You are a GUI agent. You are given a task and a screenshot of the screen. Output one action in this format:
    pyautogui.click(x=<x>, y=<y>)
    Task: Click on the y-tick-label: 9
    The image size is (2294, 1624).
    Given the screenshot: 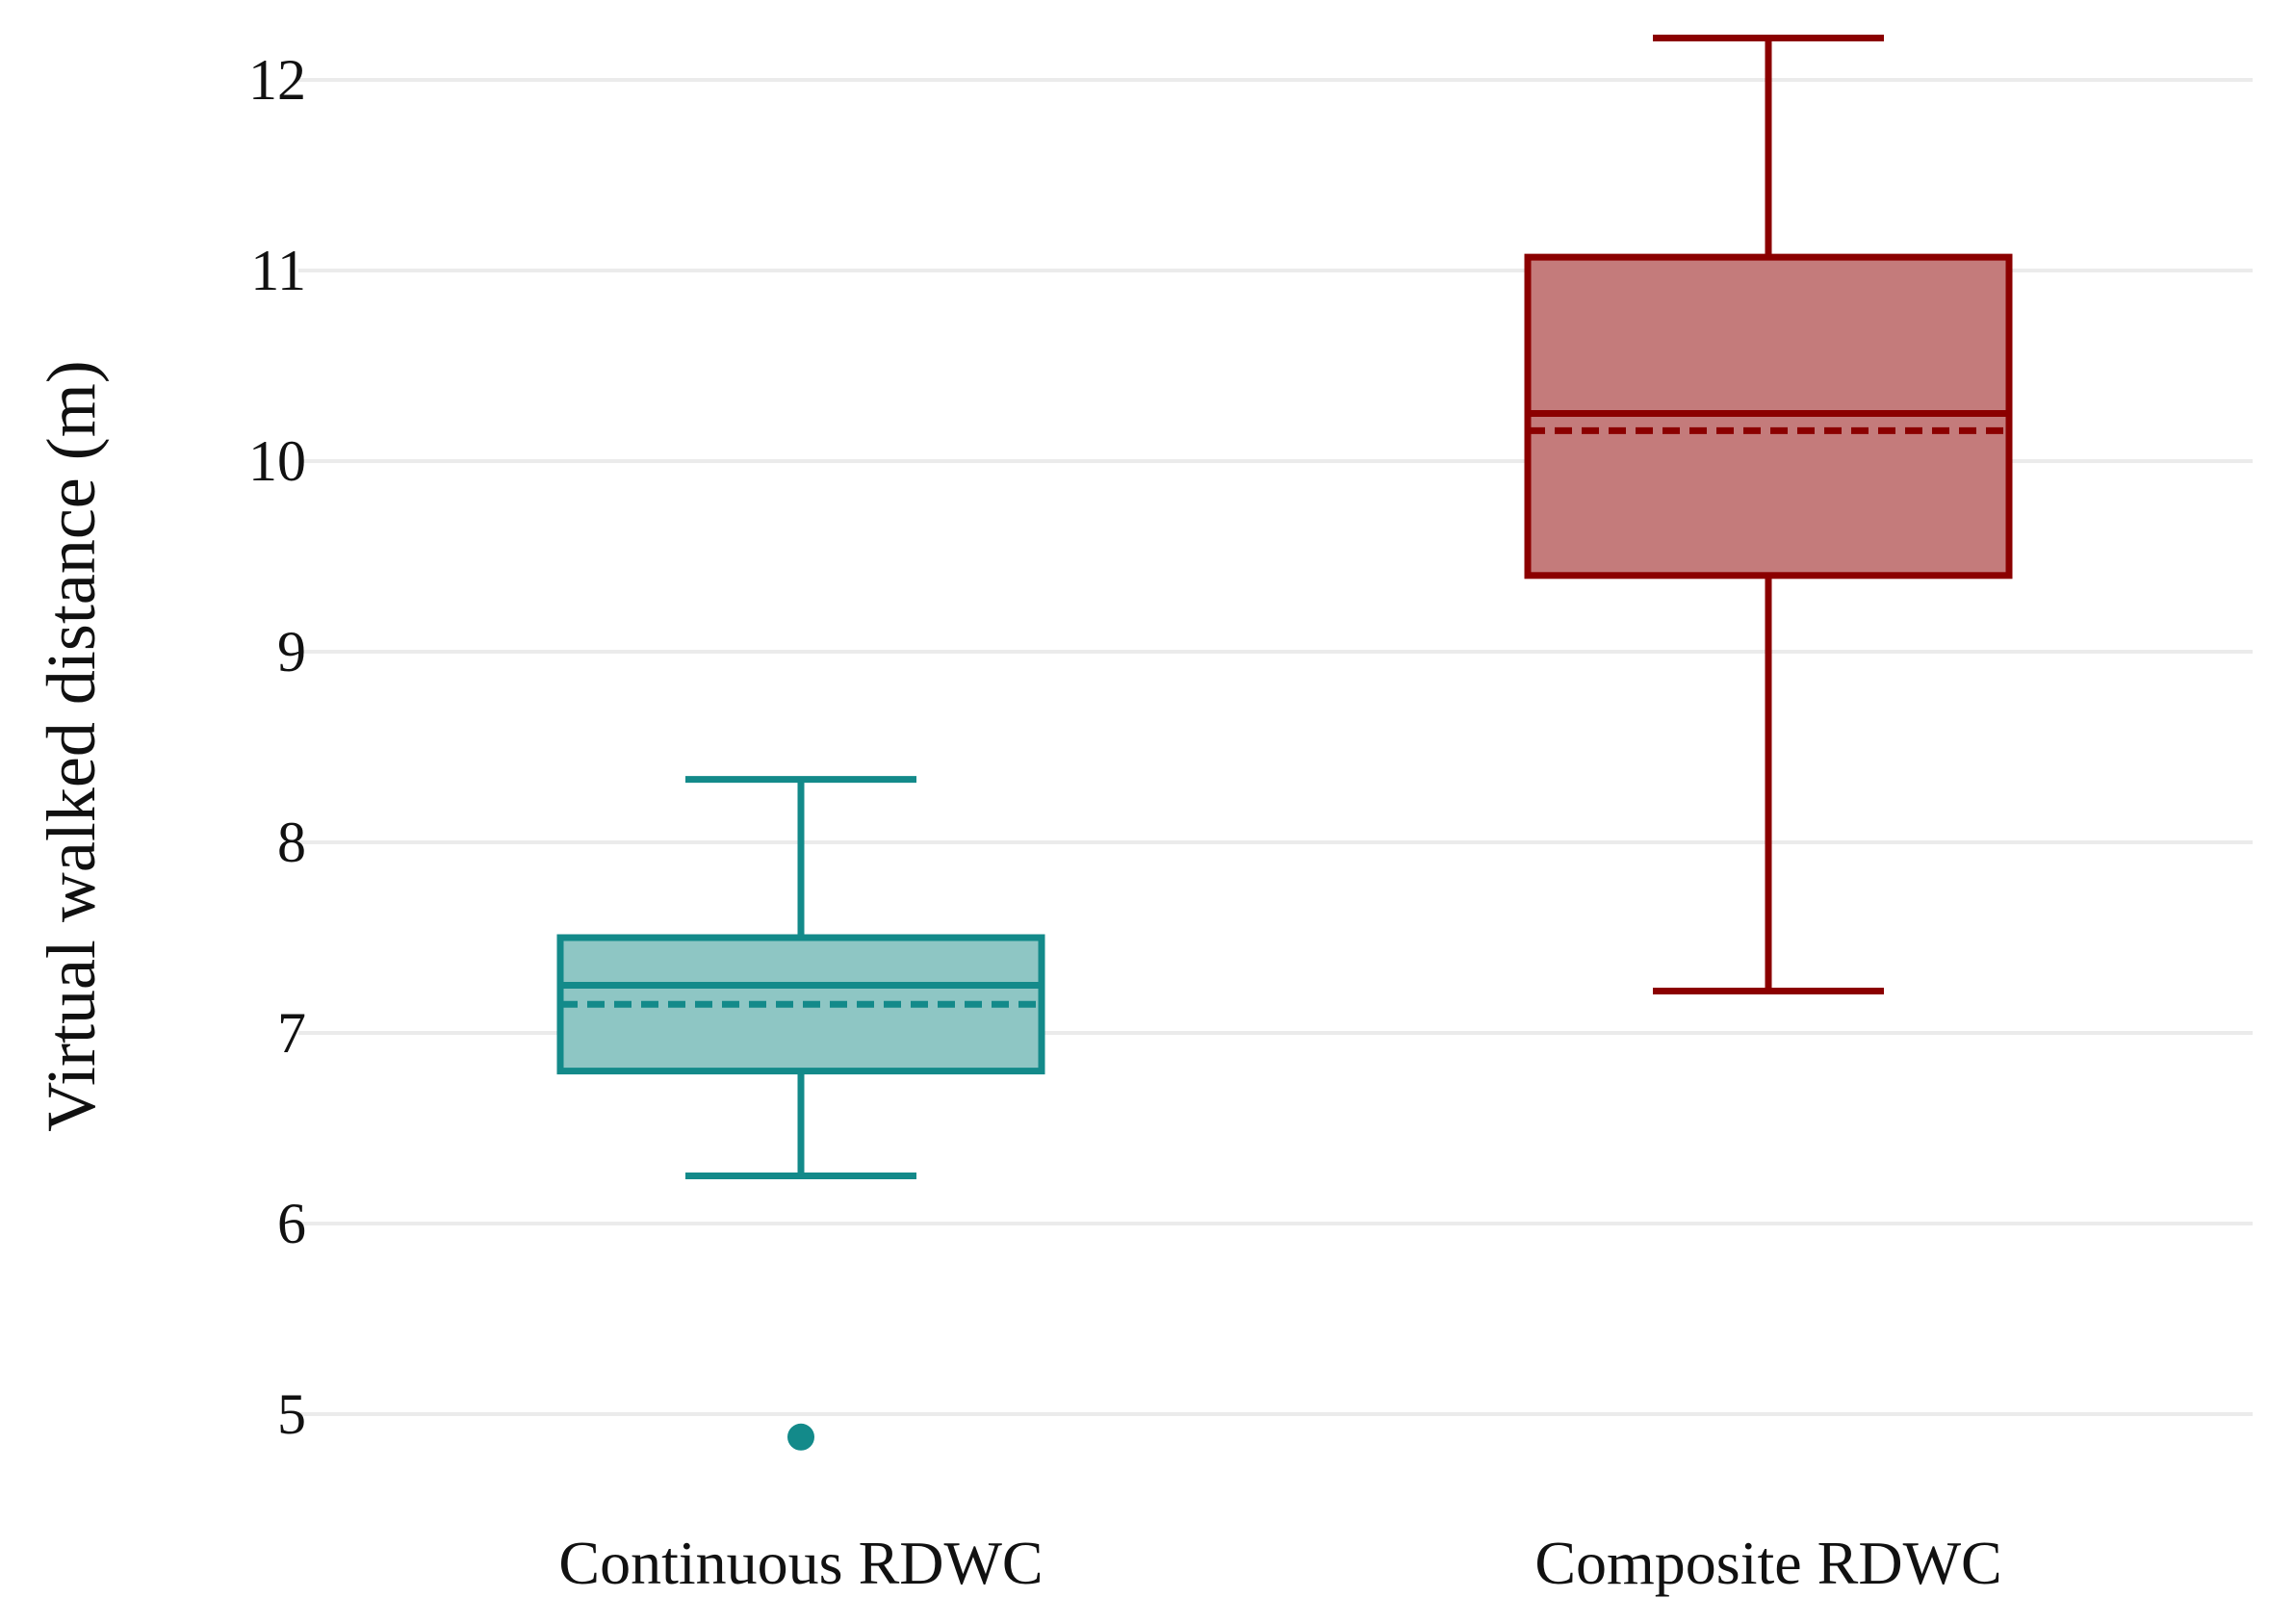 What is the action you would take?
    pyautogui.click(x=291, y=651)
    